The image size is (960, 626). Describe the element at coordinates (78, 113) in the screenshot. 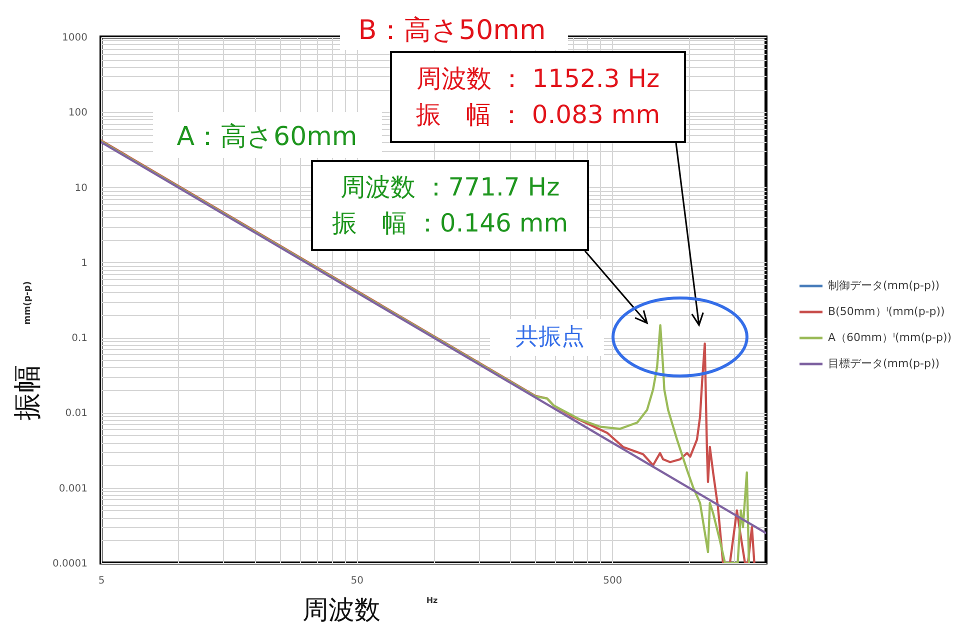

I see `y-tick-label: 100` at that location.